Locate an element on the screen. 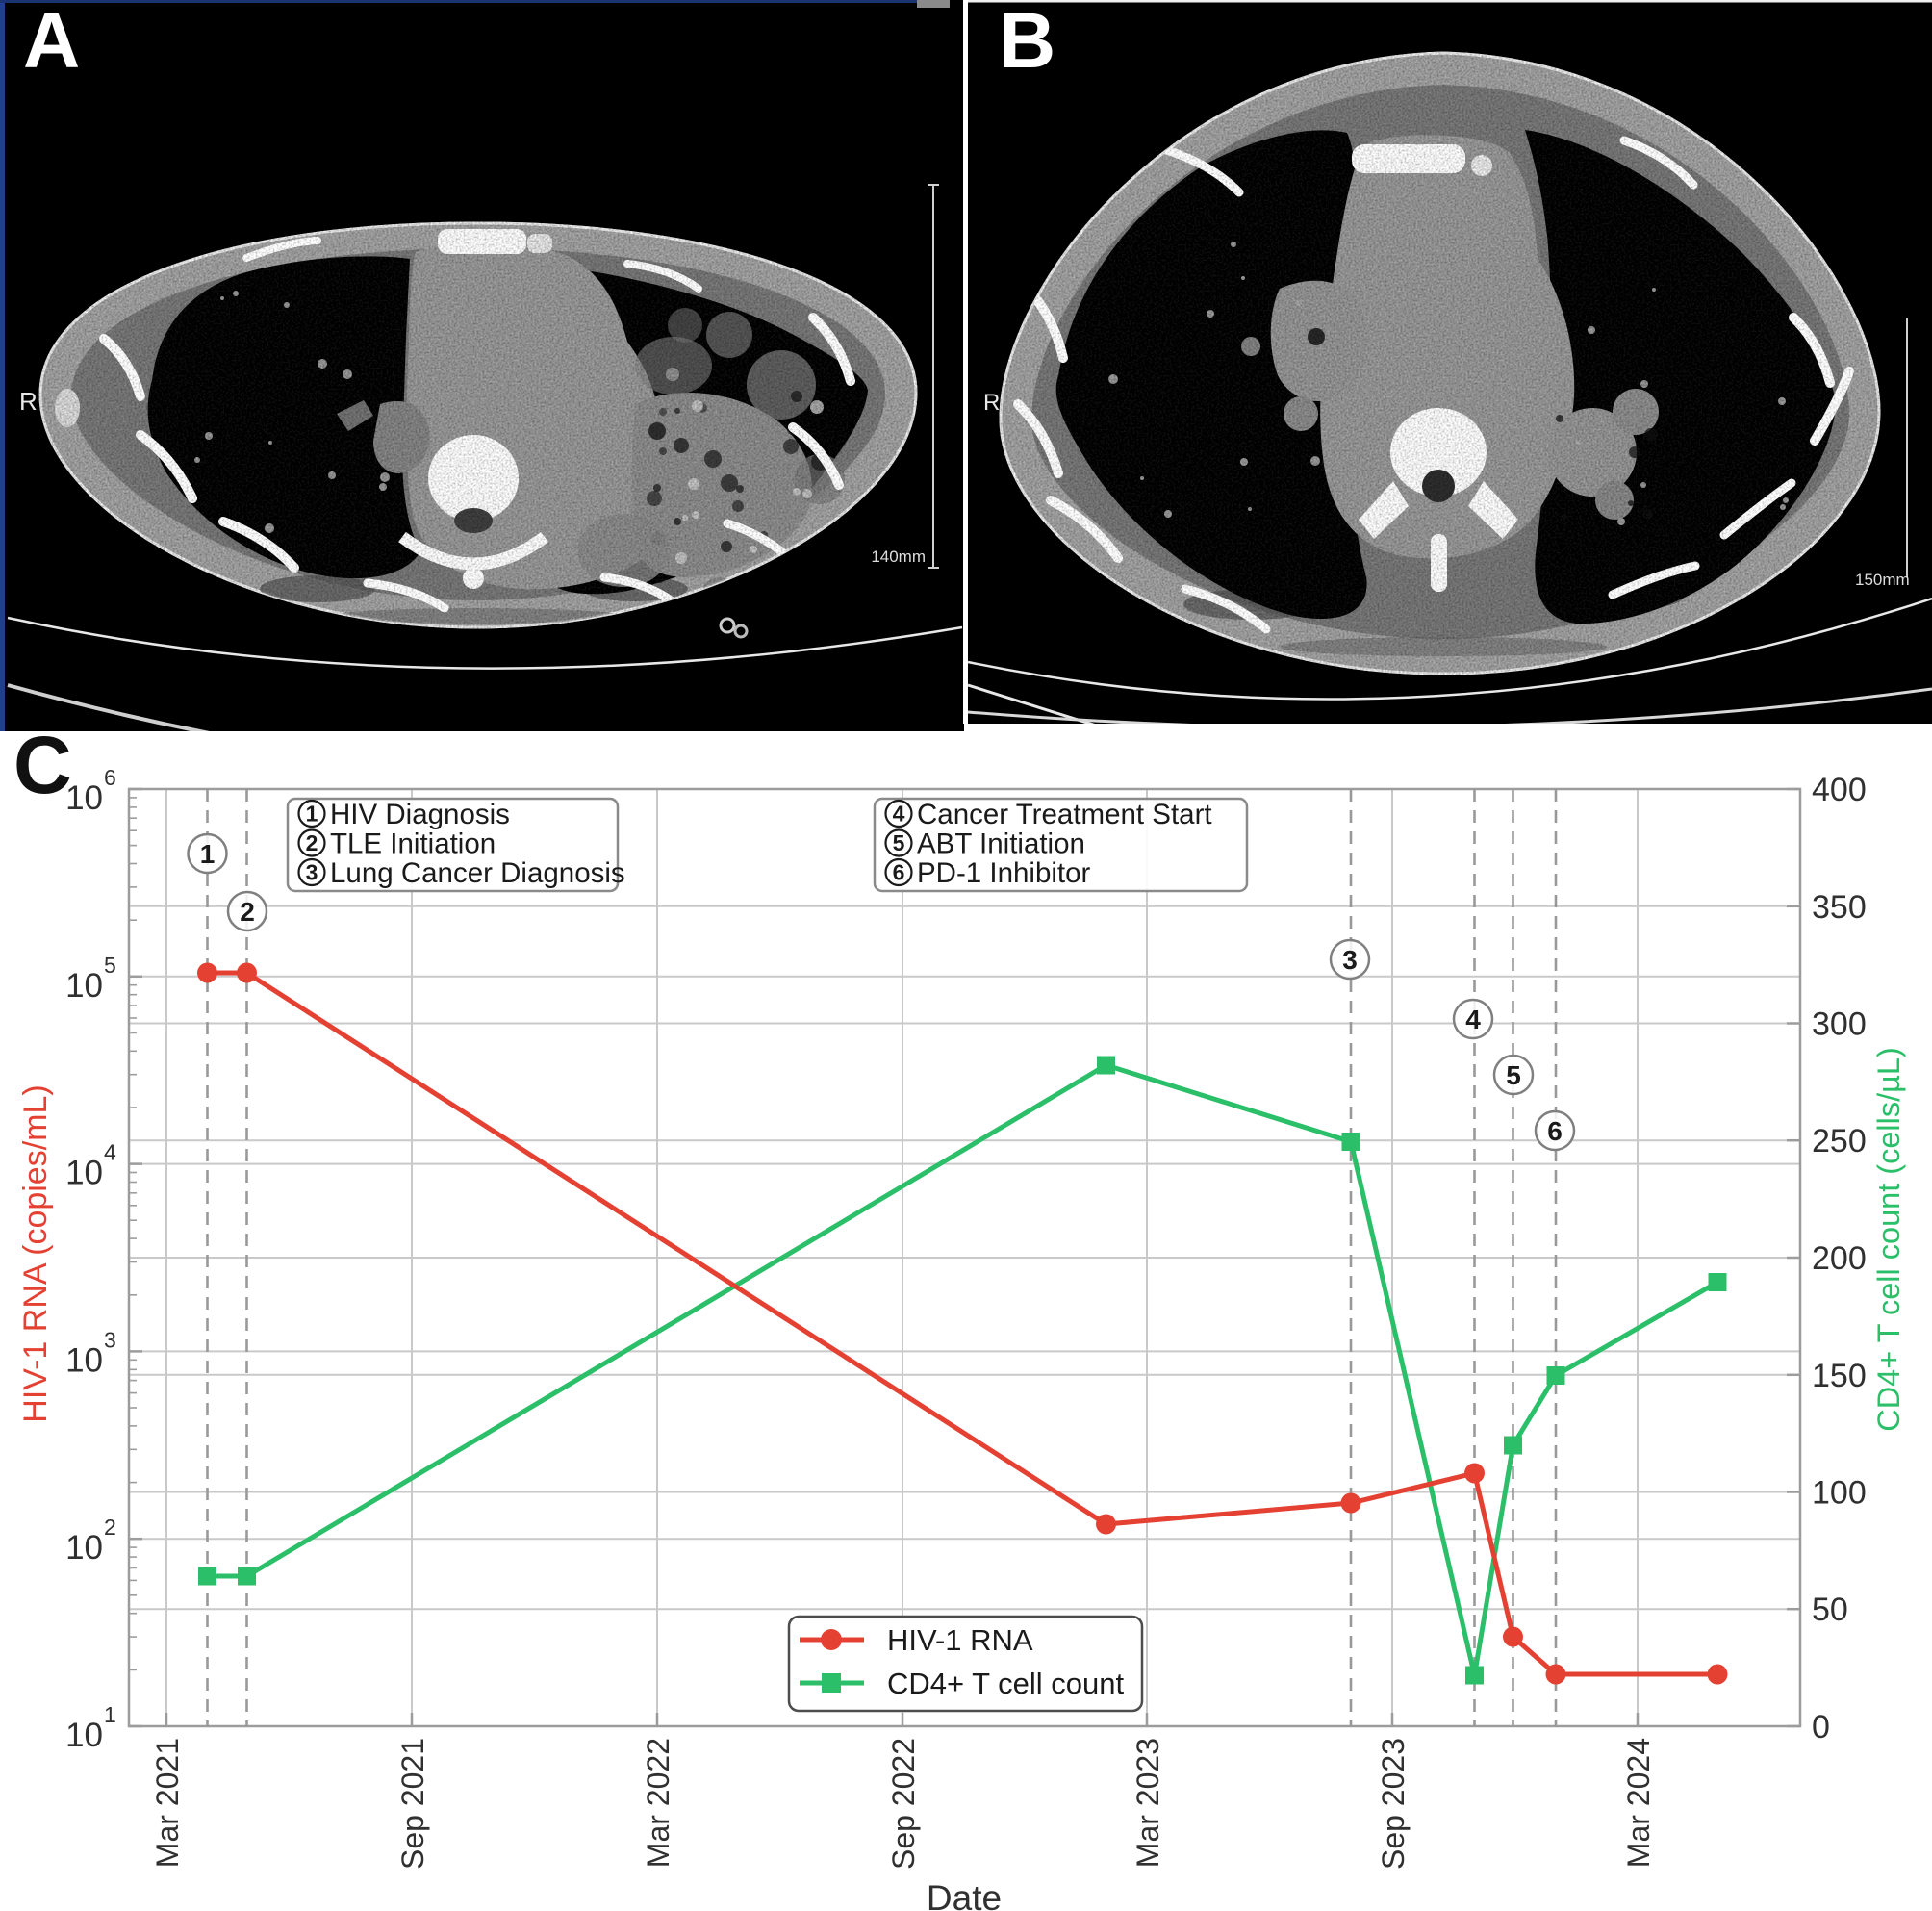 This screenshot has height=1911, width=1932. svg-text: CD4+ T cell count (cells/µL) is located at coordinates (1888, 1239).